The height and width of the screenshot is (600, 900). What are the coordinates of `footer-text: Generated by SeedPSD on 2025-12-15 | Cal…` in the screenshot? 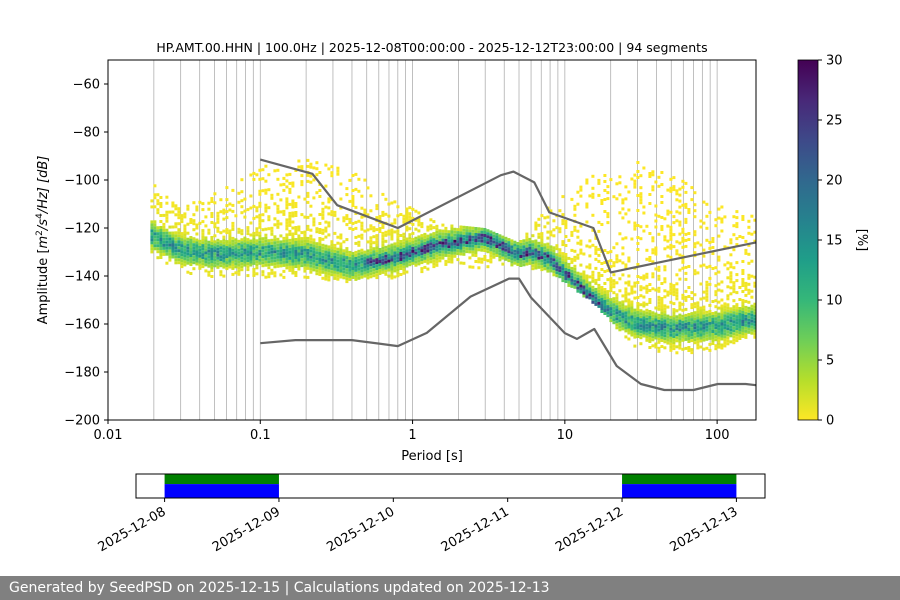 It's located at (279, 588).